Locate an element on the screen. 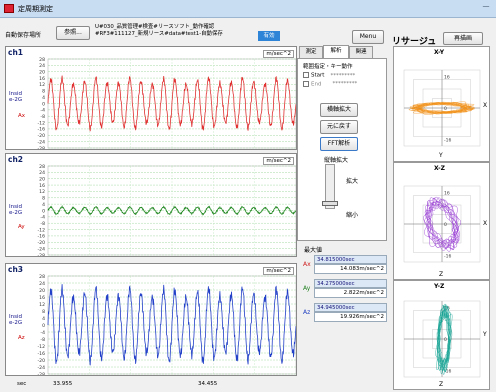 The width and height of the screenshot is (496, 392). axis-name: Ay is located at coordinates (21, 227).